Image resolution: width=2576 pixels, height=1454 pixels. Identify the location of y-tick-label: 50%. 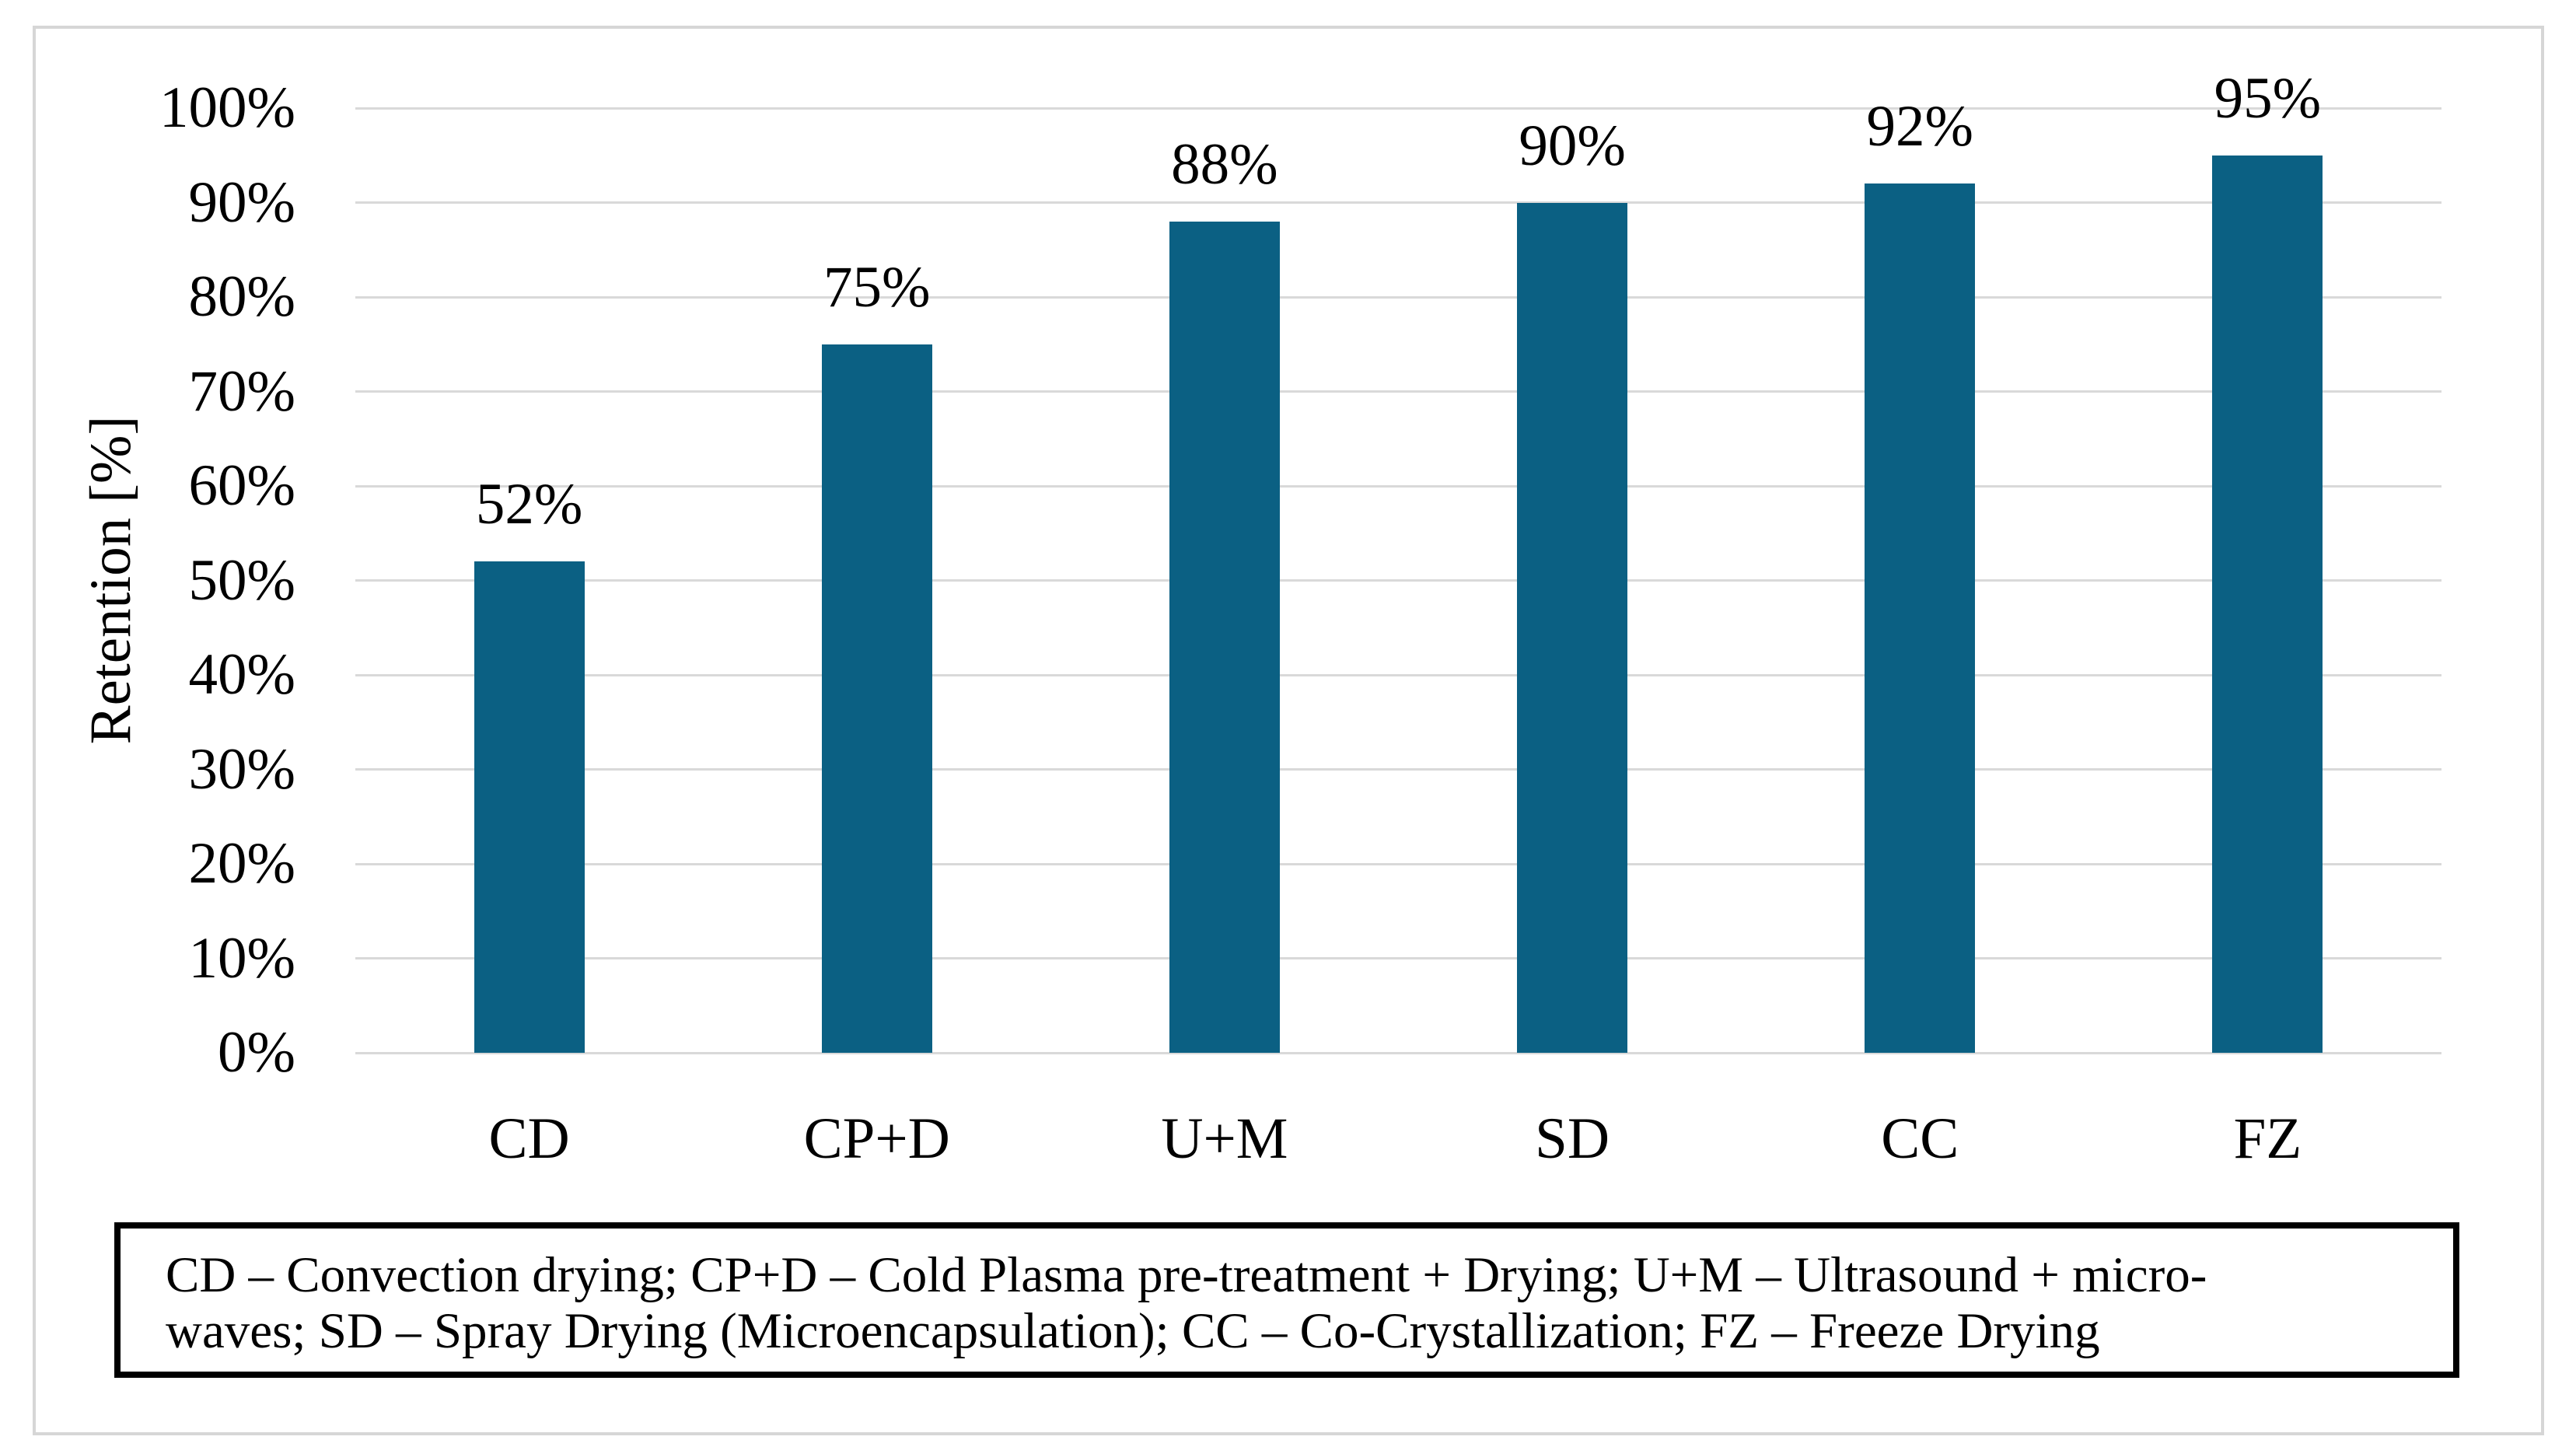
(241, 580).